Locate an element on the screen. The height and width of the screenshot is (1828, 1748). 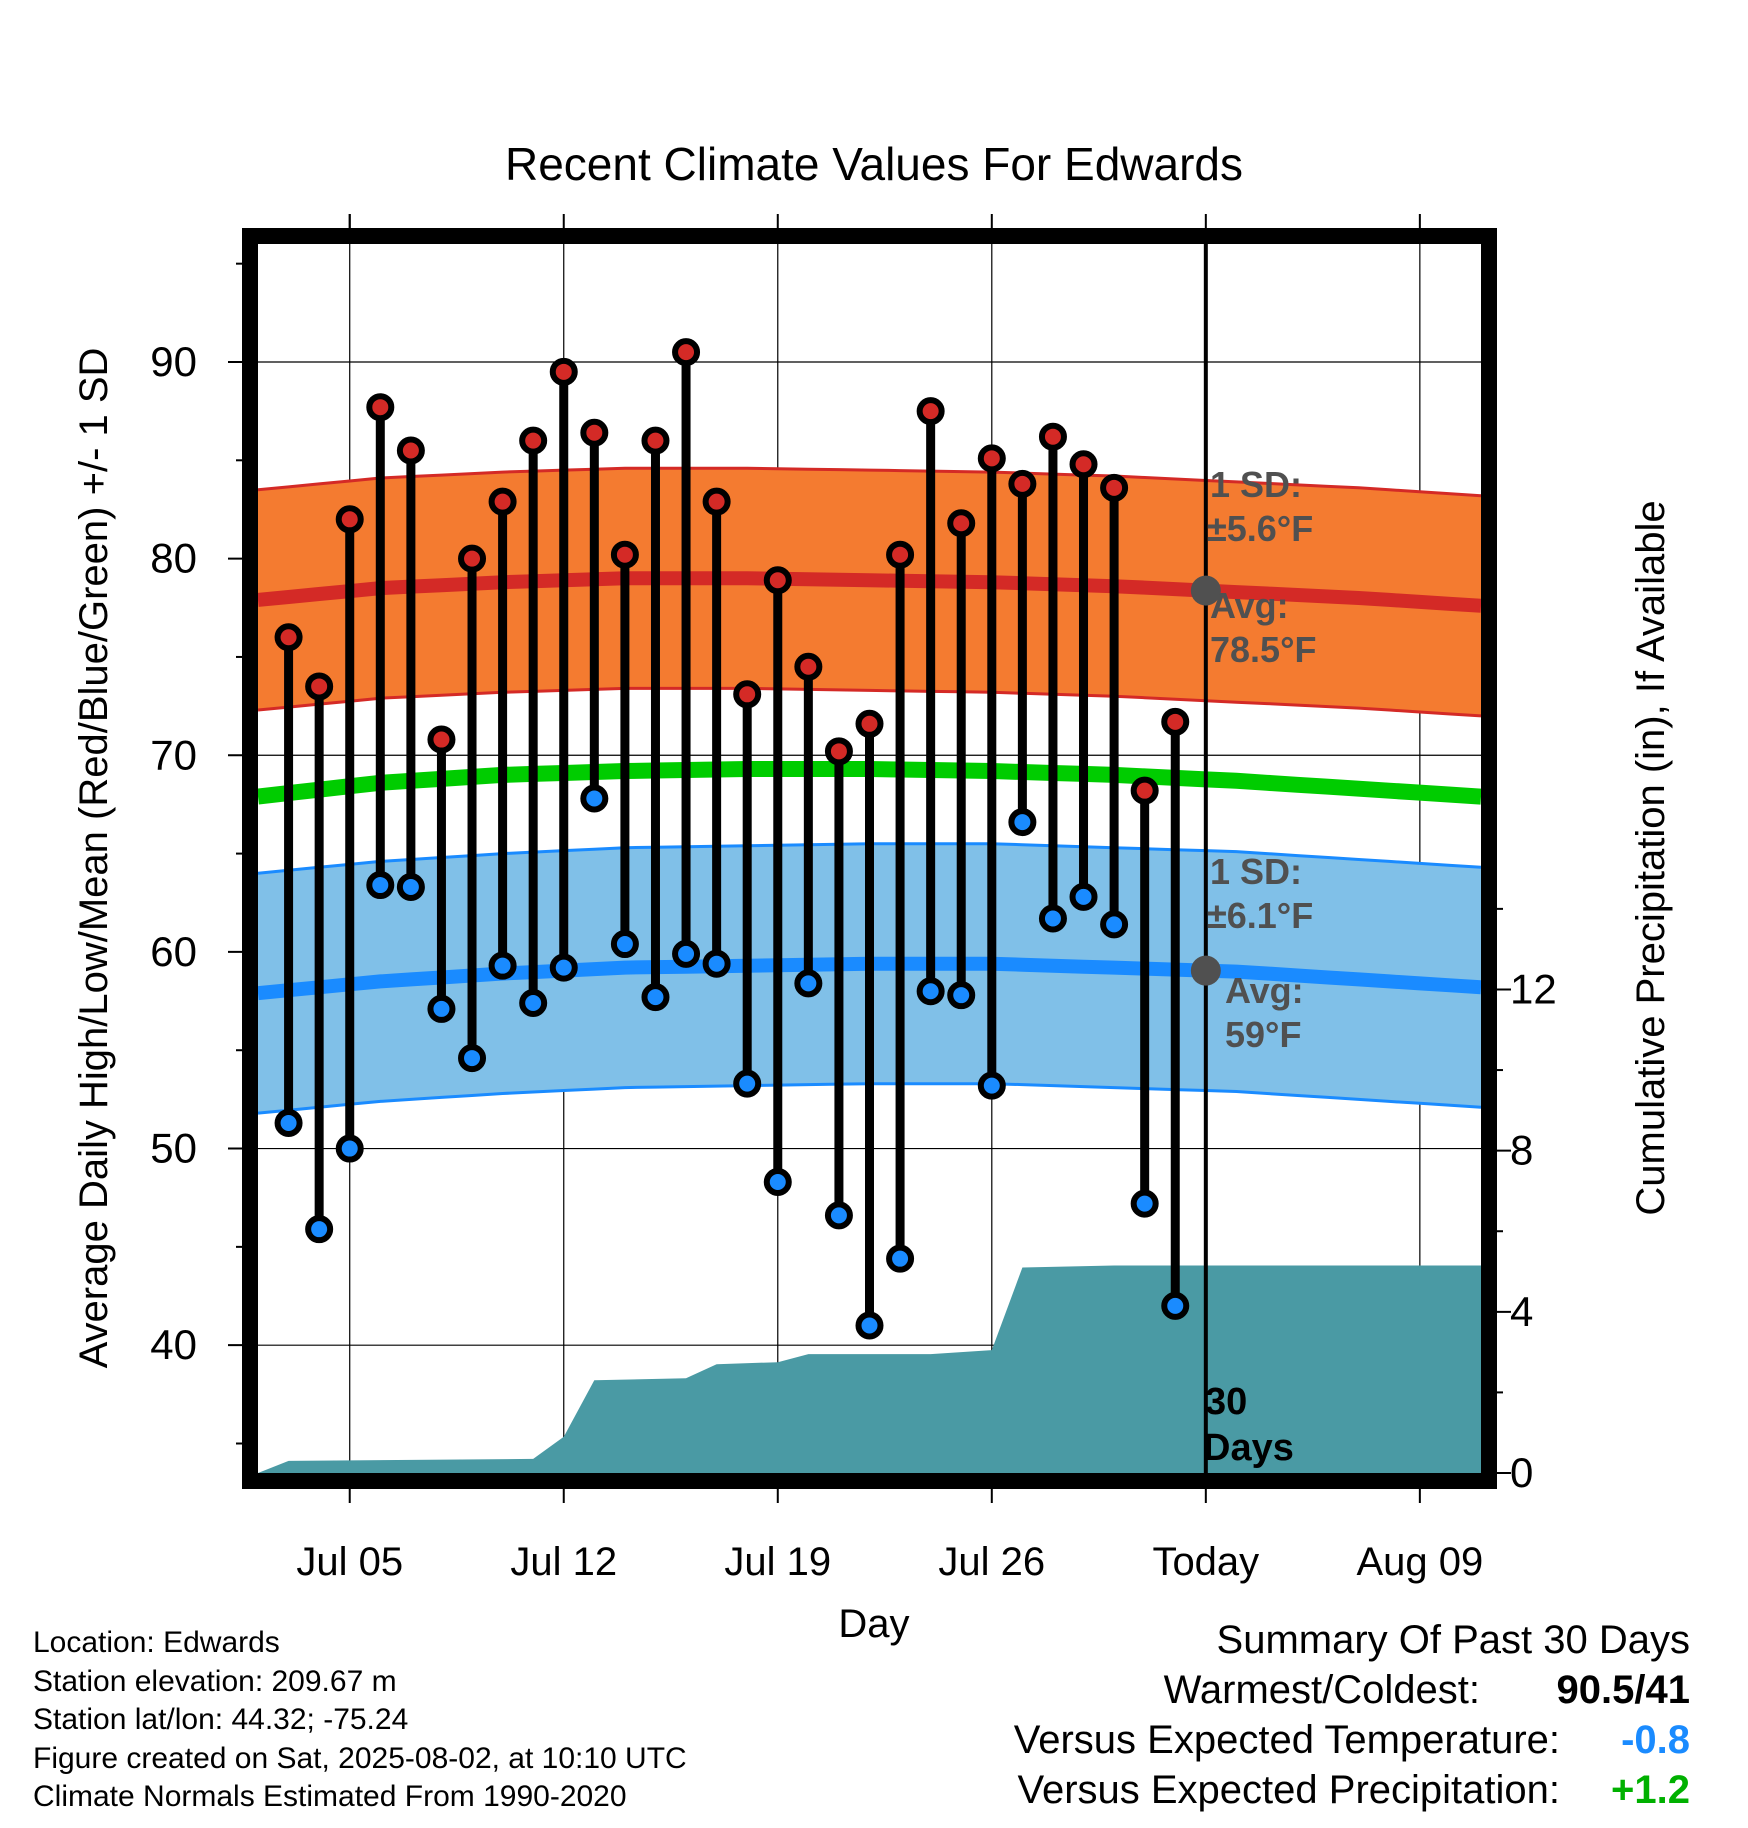
y-tick-label: 40 is located at coordinates (173, 1344).